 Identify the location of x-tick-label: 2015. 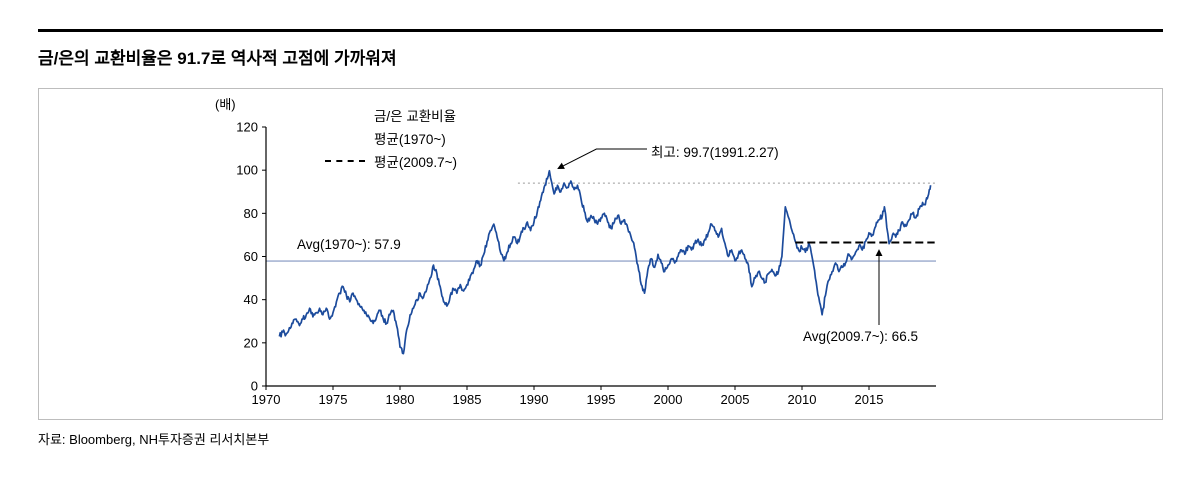
(869, 399).